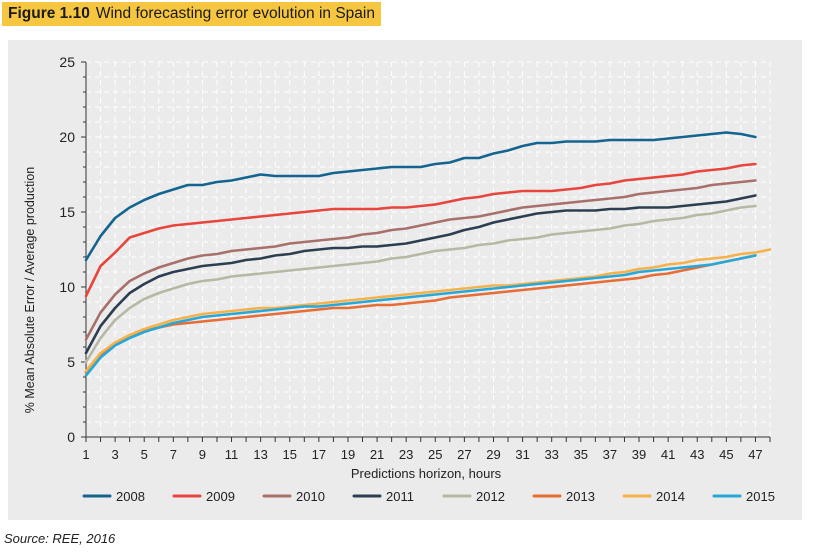  I want to click on x-tick-label: 9, so click(202, 454).